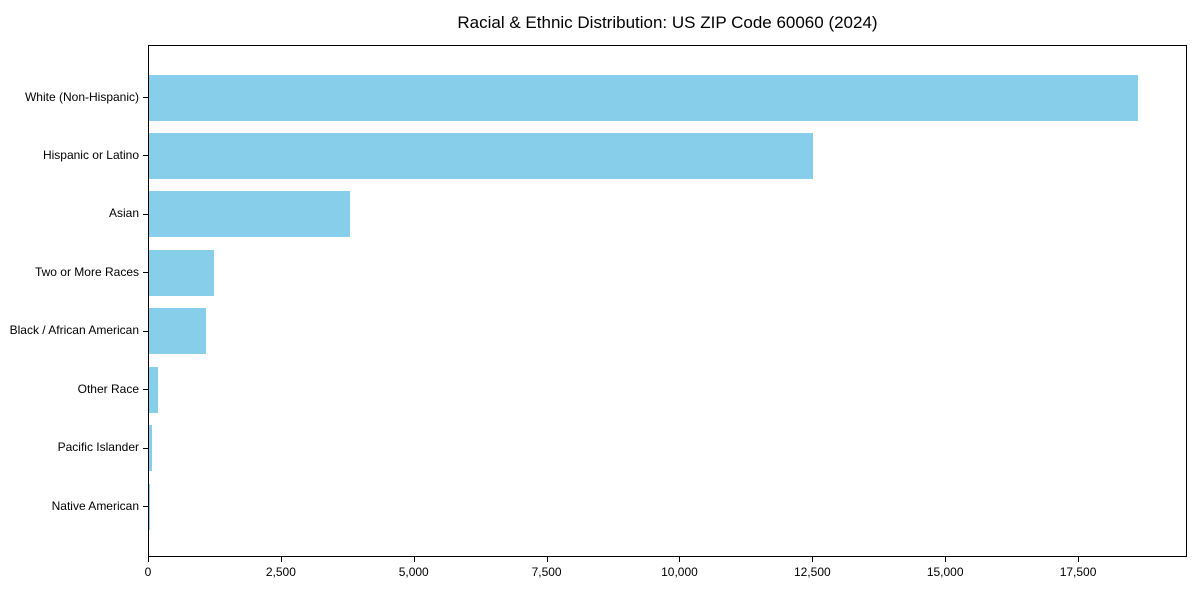 The image size is (1200, 600). What do you see at coordinates (181, 272) in the screenshot?
I see `bar-two-or-more-races` at bounding box center [181, 272].